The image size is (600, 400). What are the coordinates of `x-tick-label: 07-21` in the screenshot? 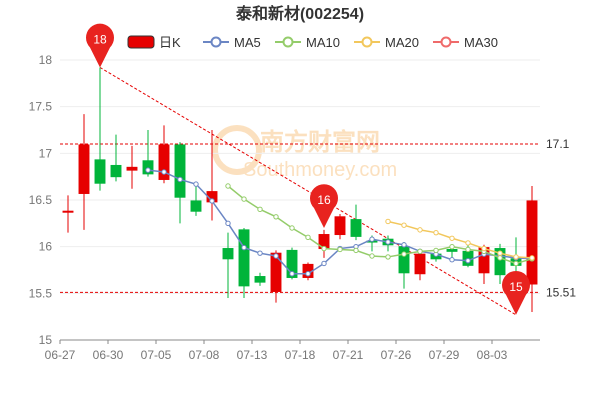 It's located at (348, 355).